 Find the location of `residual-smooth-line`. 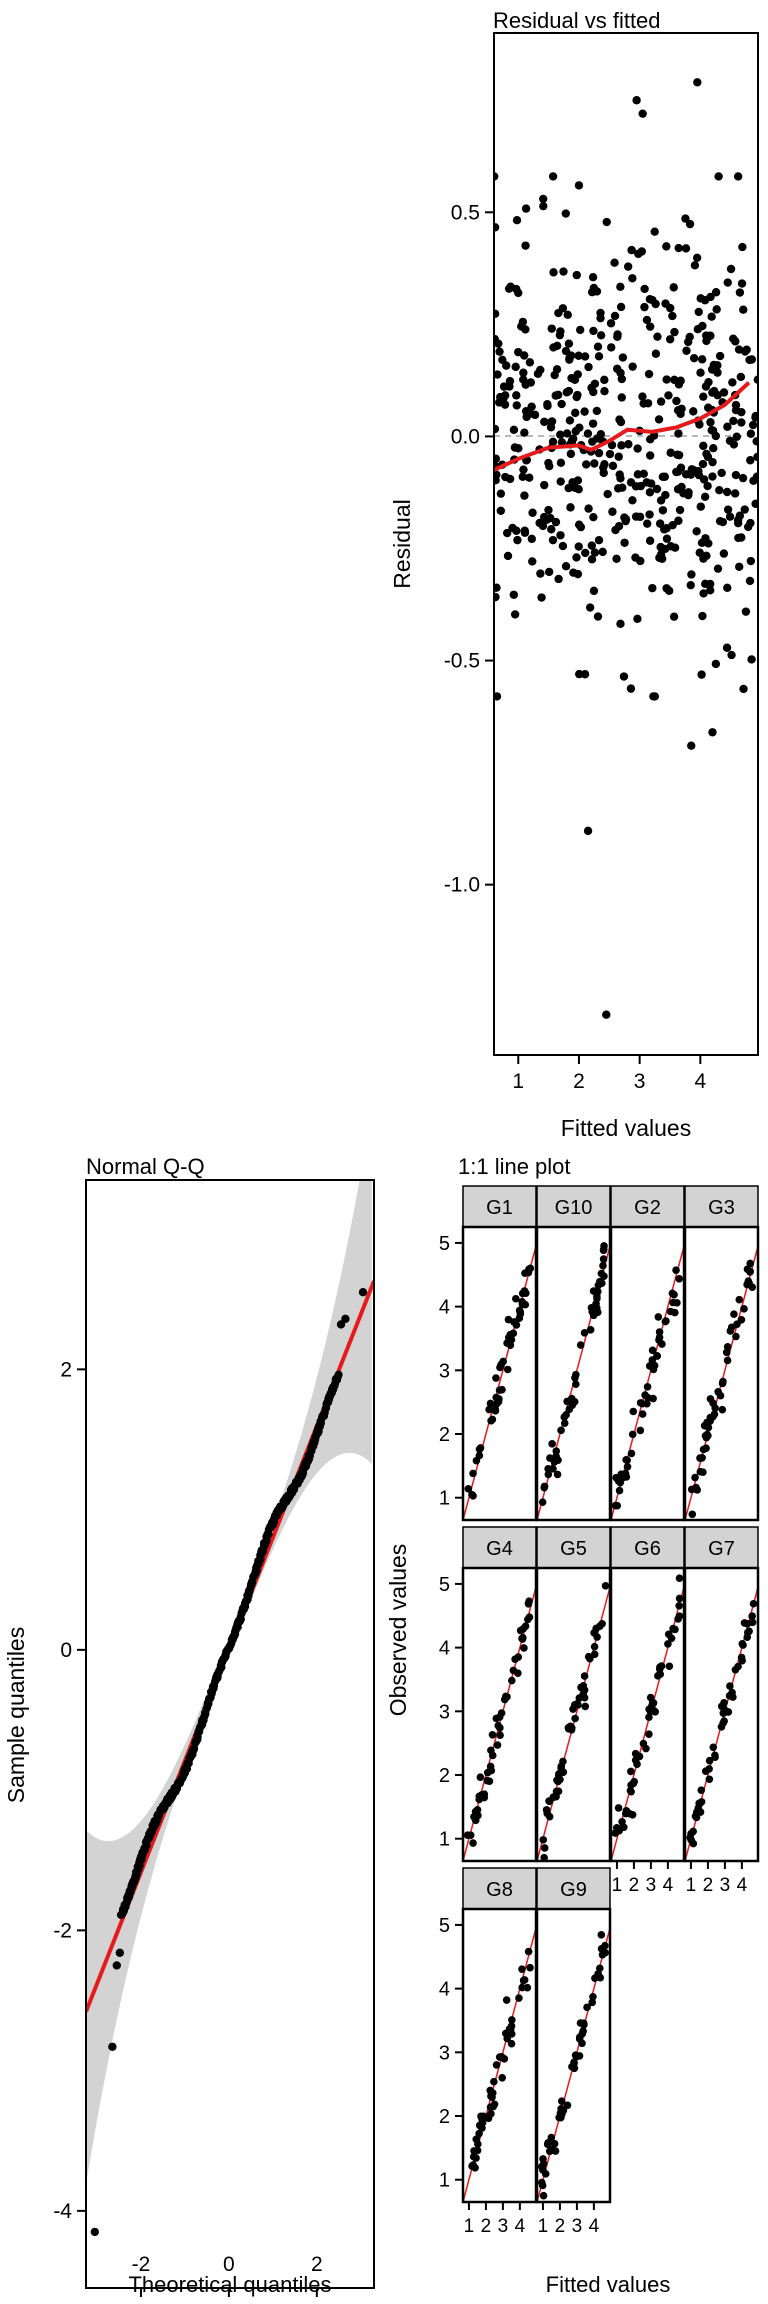

residual-smooth-line is located at coordinates (622, 426).